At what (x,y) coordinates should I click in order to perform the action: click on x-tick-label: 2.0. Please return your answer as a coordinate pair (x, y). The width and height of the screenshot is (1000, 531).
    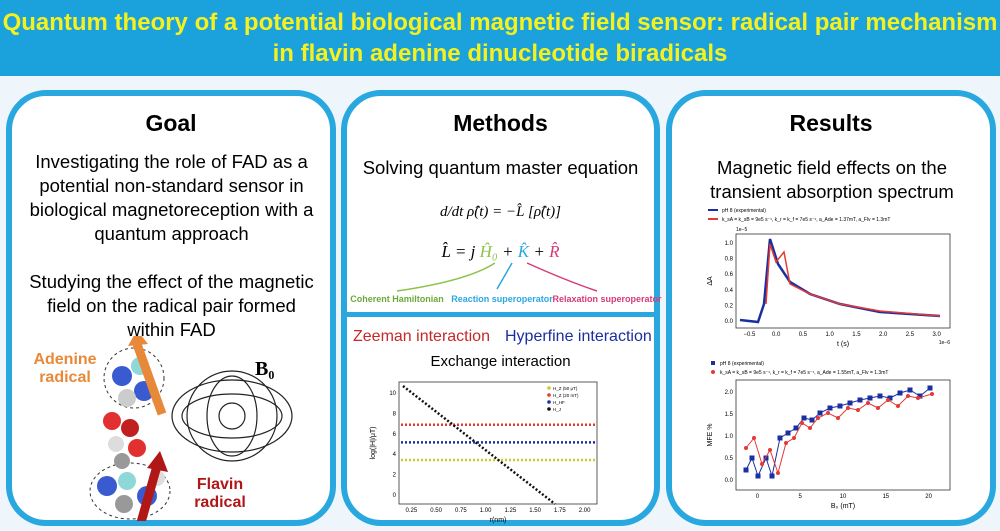
    Looking at the image, I should click on (883, 335).